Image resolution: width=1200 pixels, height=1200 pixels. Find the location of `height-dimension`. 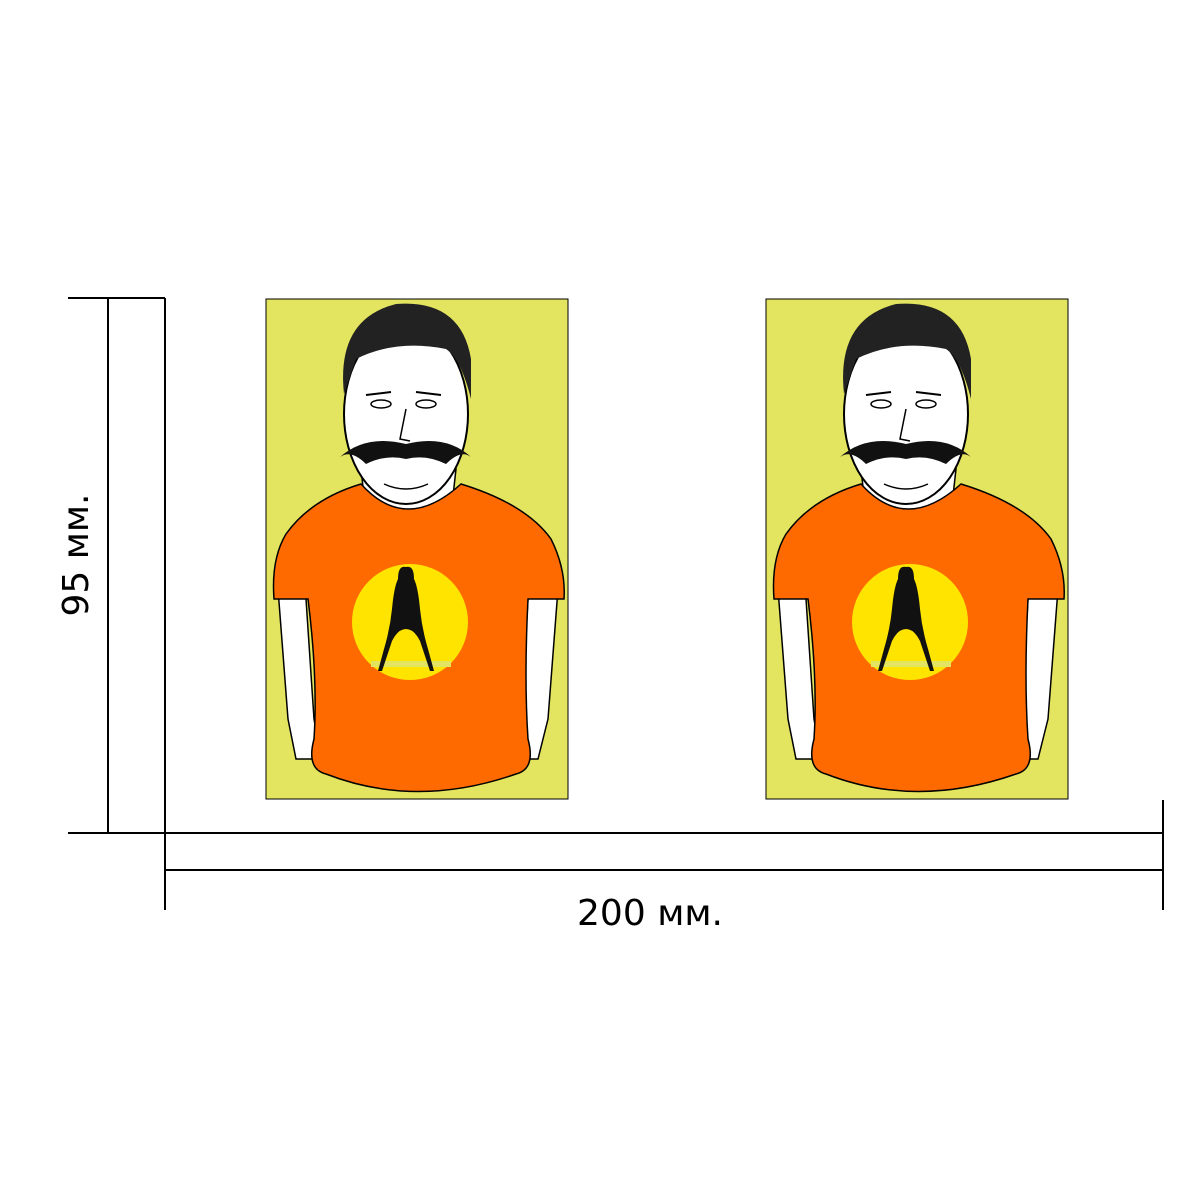

height-dimension is located at coordinates (117, 565).